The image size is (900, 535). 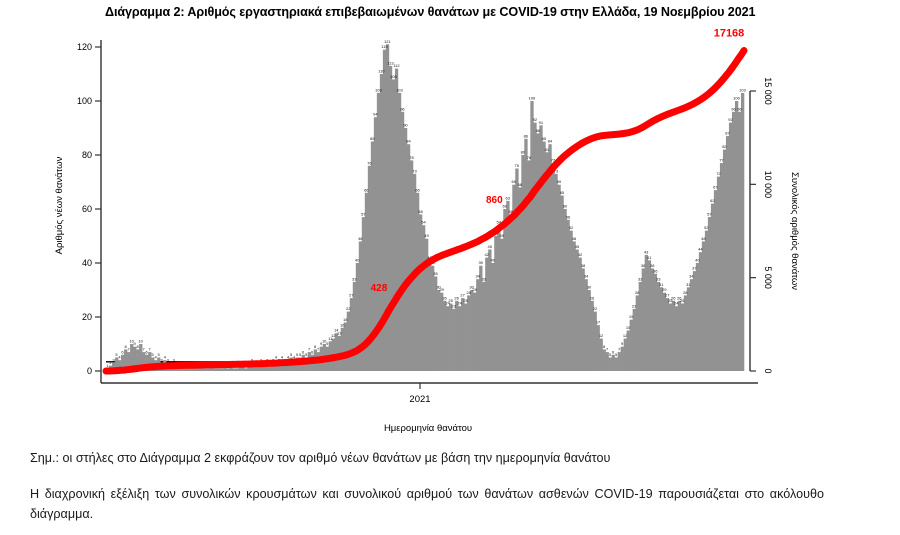 What do you see at coordinates (736, 98) in the screenshot?
I see `bar-value-label: 100` at bounding box center [736, 98].